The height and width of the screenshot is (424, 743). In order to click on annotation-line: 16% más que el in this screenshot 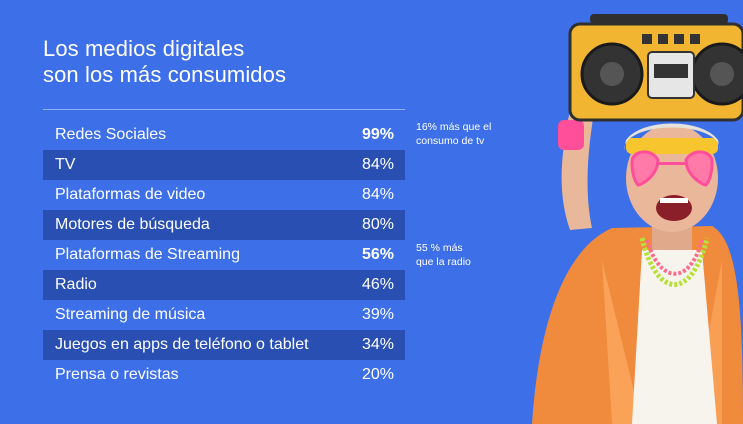, I will do `click(454, 127)`.